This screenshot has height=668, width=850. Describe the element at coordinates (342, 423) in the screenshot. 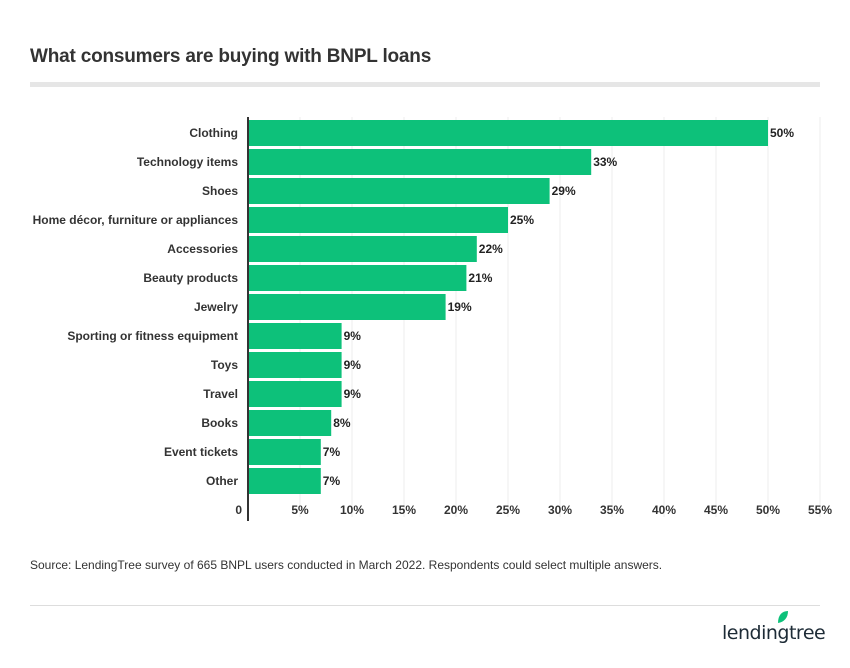

I see `data-label: 8%` at that location.